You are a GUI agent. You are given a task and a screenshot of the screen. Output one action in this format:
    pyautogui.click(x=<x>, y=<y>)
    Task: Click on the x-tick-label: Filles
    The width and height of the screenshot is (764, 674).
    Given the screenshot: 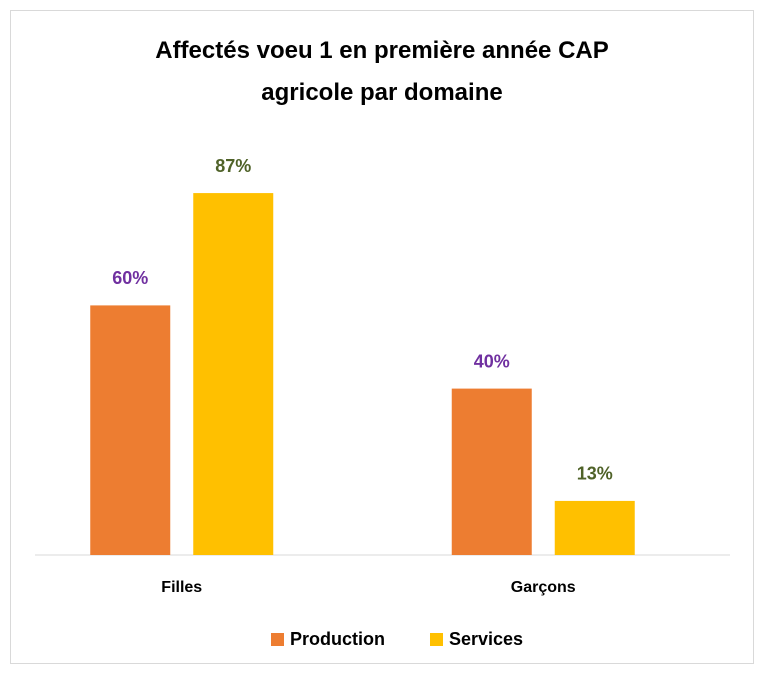 What is the action you would take?
    pyautogui.click(x=181, y=587)
    